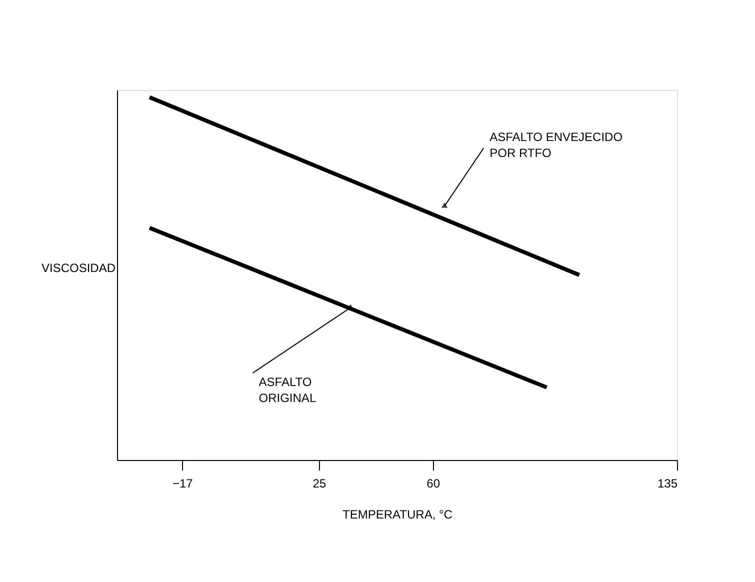  What do you see at coordinates (183, 483) in the screenshot?
I see `x-tick-label: −17` at bounding box center [183, 483].